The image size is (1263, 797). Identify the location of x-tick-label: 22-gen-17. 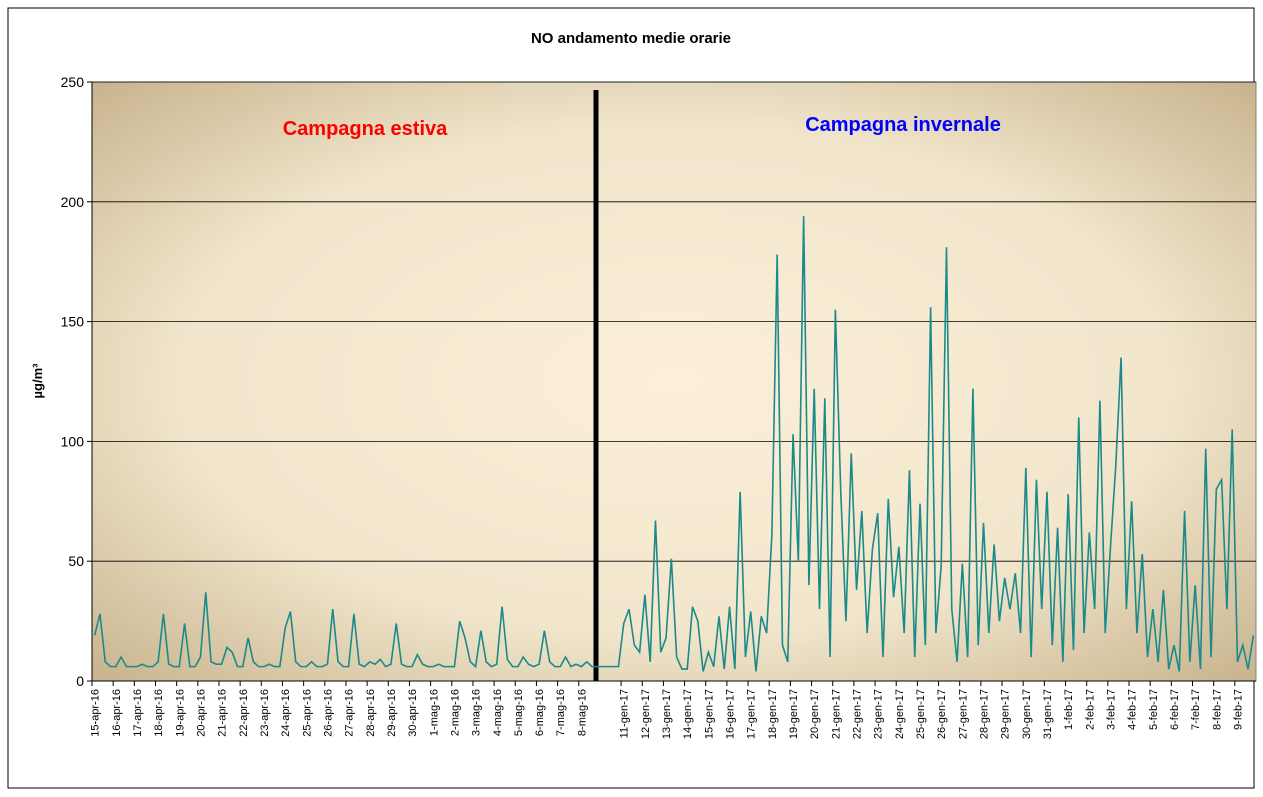
(858, 714).